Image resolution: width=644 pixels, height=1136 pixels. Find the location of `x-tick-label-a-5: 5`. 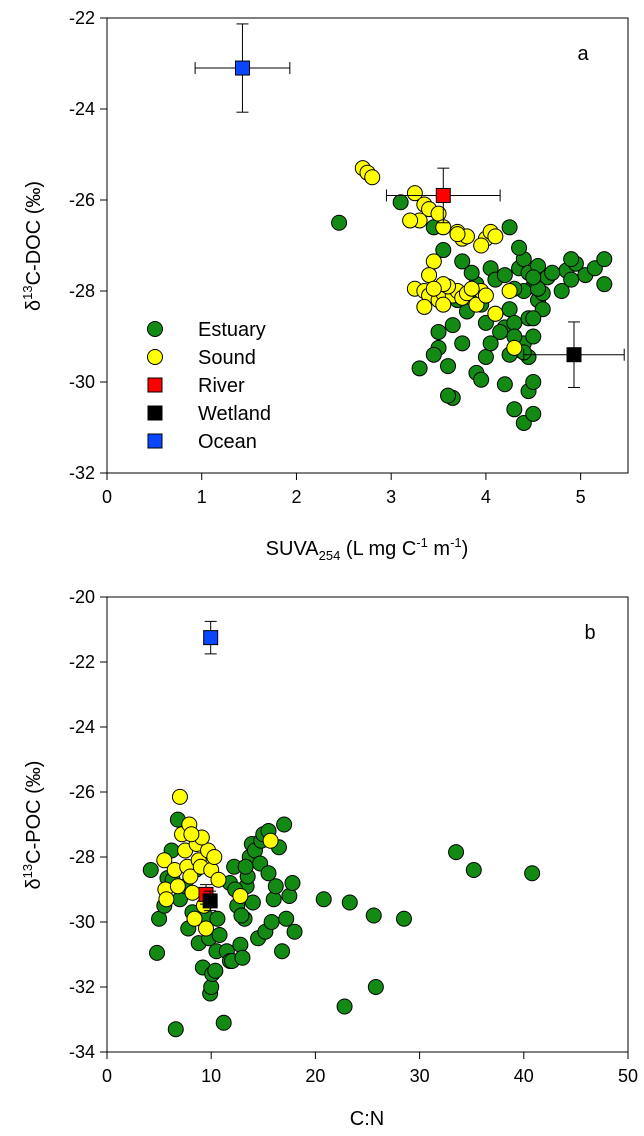

x-tick-label-a-5: 5 is located at coordinates (581, 497).